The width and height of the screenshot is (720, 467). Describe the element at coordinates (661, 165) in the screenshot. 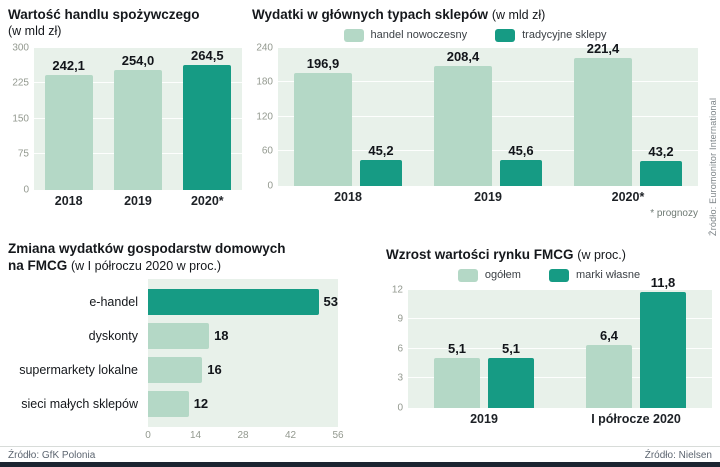

I see `bar: 43,2` at that location.